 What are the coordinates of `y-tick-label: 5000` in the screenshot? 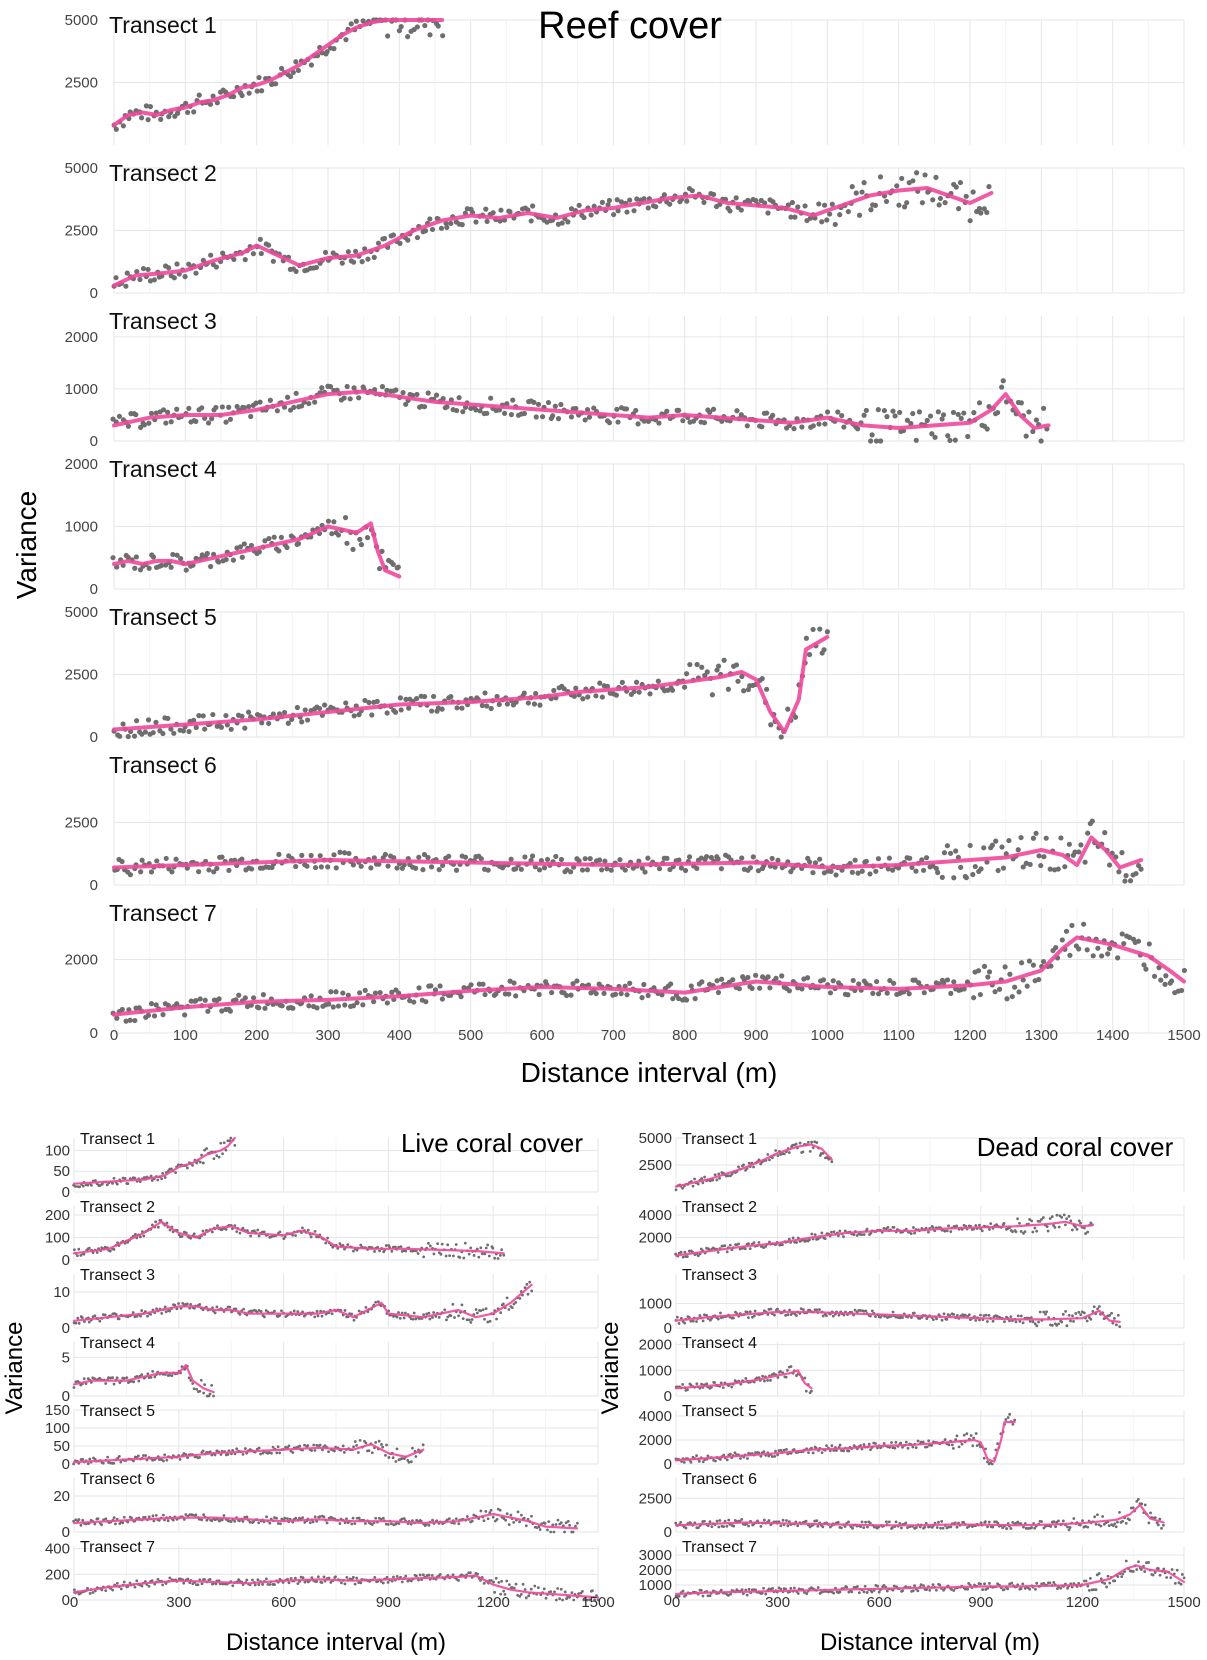 It's located at (655, 1138).